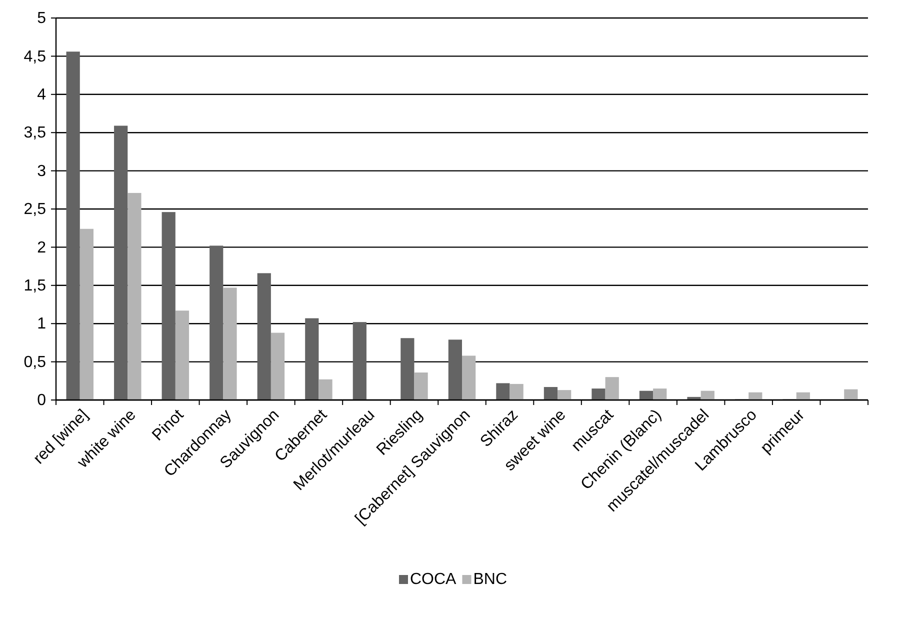 This screenshot has height=624, width=906. What do you see at coordinates (433, 579) in the screenshot?
I see `legend-label: COCA` at bounding box center [433, 579].